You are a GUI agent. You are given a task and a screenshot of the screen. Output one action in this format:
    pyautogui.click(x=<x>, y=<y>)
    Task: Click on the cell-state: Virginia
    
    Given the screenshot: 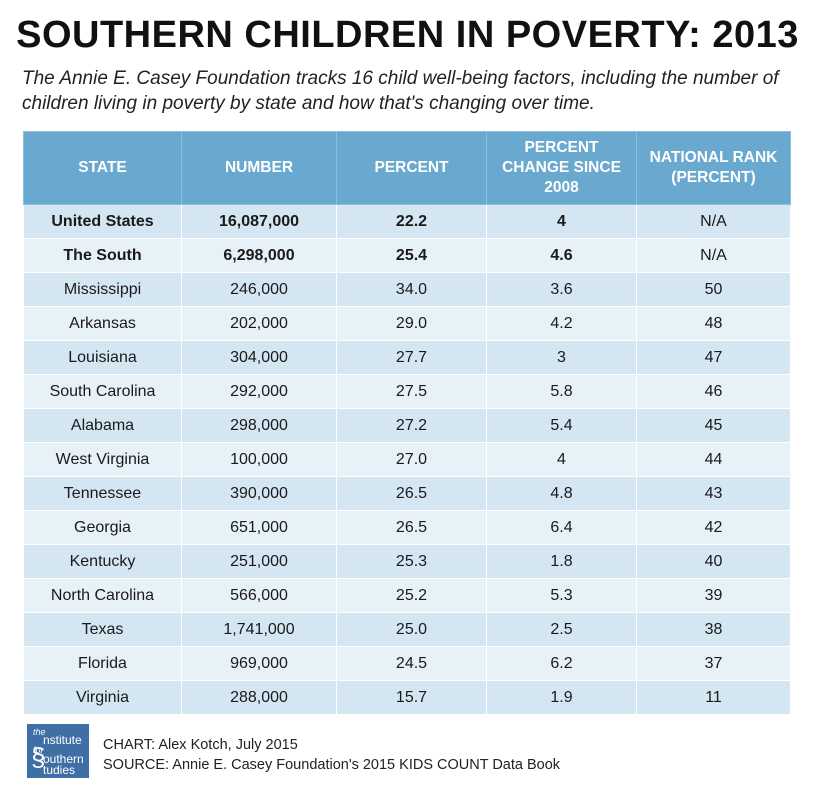 What is the action you would take?
    pyautogui.click(x=102, y=697)
    